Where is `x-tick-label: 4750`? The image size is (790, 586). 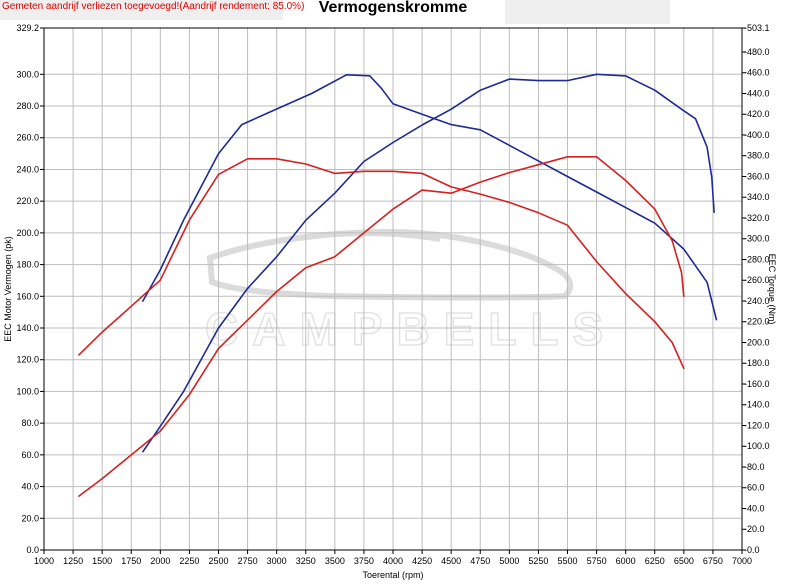 x-tick-label: 4750 is located at coordinates (480, 561).